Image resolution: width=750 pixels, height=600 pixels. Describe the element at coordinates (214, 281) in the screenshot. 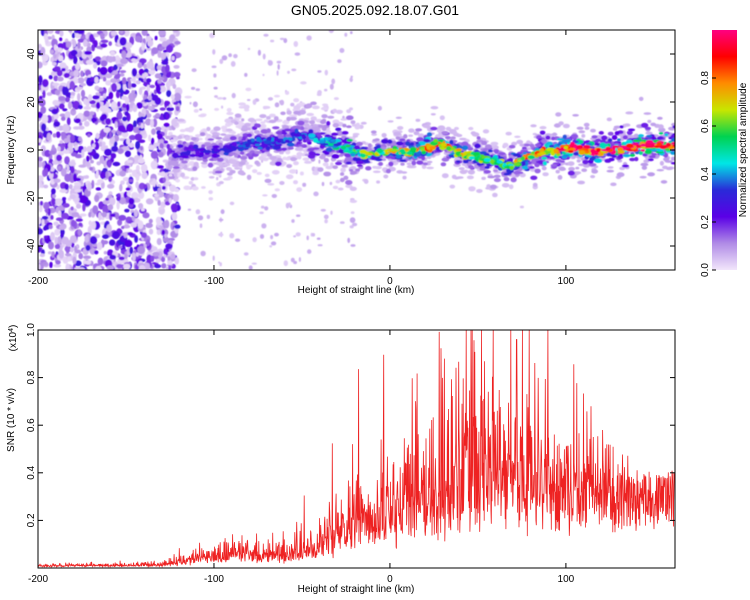

I see `spectrogram-x-tick-label: -100` at that location.